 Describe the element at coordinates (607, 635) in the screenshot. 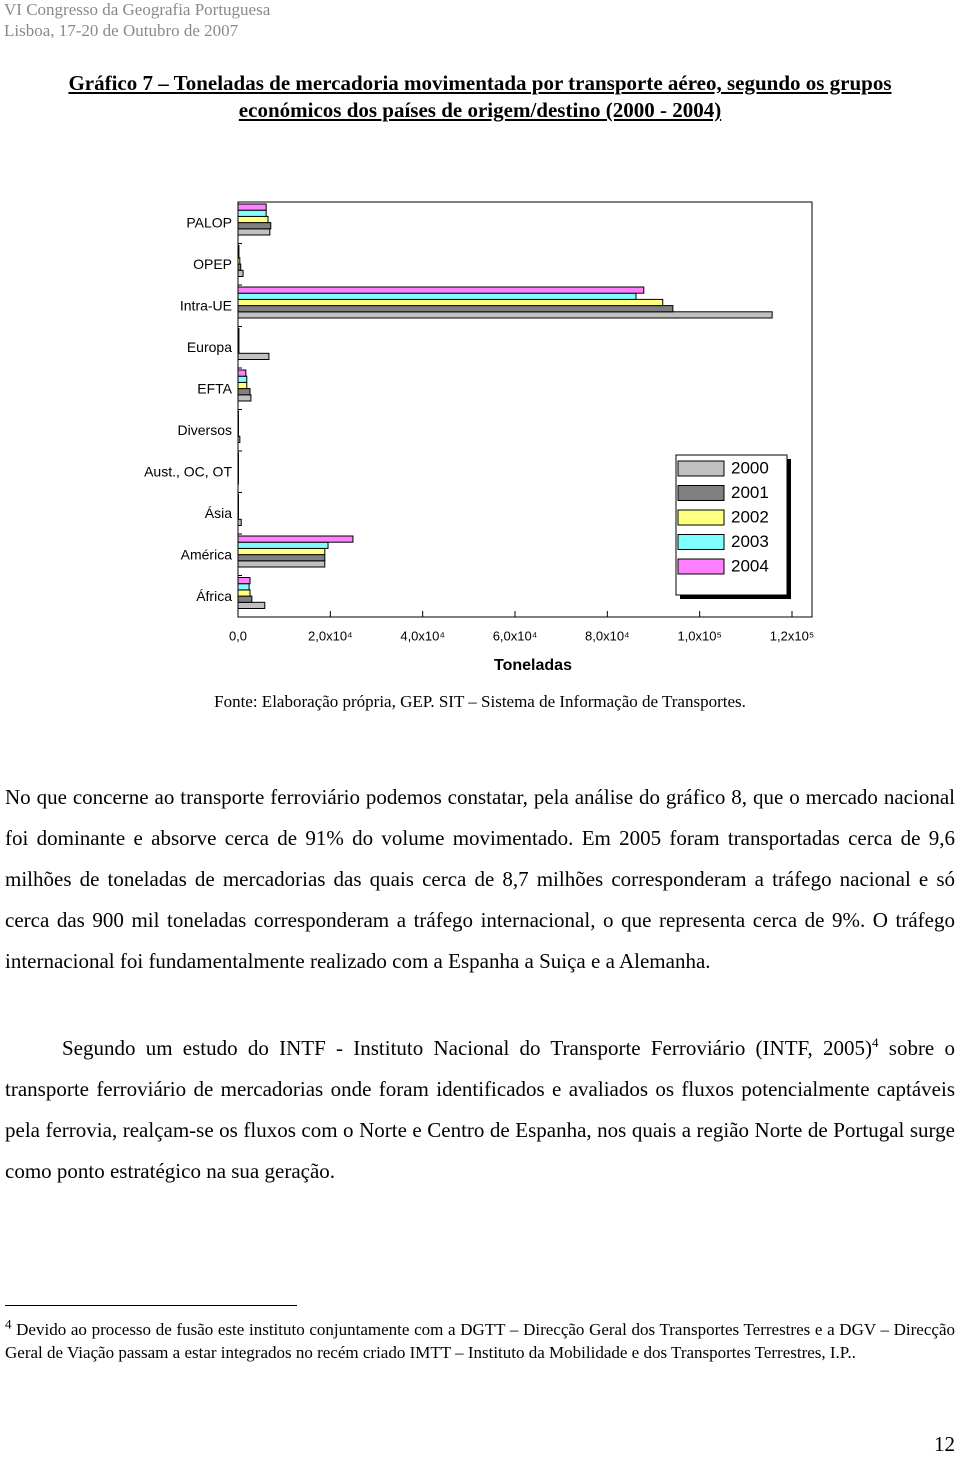

I see `x-tick-label: 8,0x10⁴` at that location.